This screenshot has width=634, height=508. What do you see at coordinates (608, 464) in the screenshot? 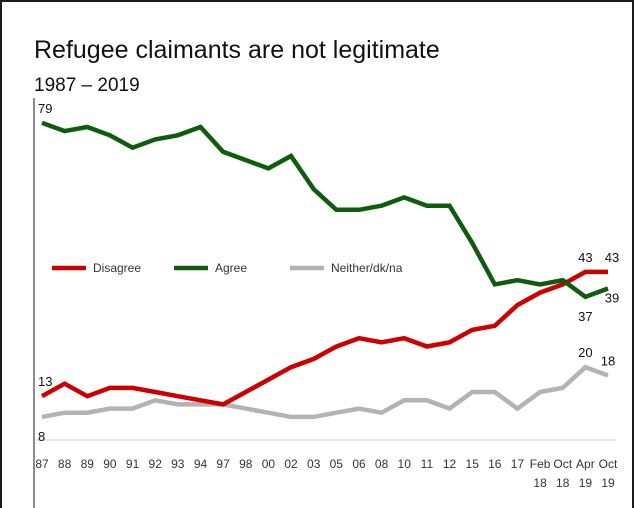
I see `x-tick-label-25: Oct` at bounding box center [608, 464].